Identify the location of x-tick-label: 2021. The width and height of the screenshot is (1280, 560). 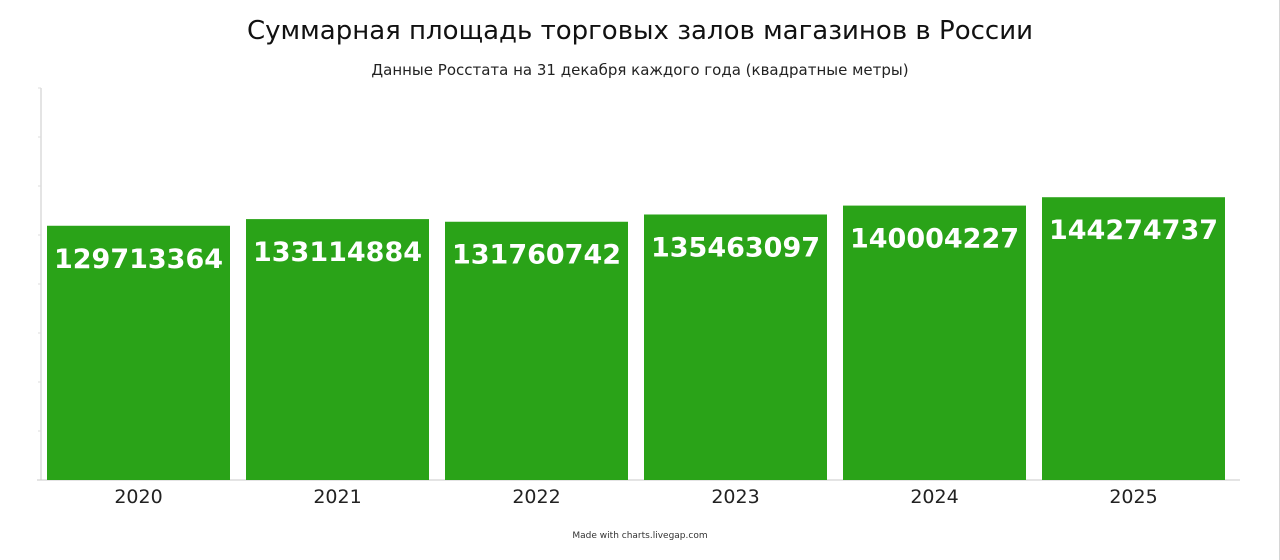
(337, 497).